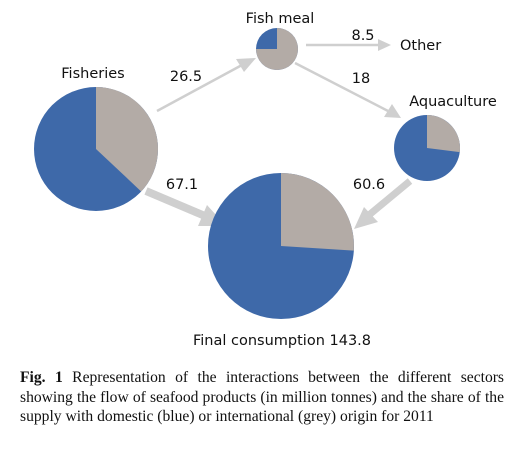 The width and height of the screenshot is (527, 464). Describe the element at coordinates (280, 19) in the screenshot. I see `label-fish-meal: Fish meal` at that location.